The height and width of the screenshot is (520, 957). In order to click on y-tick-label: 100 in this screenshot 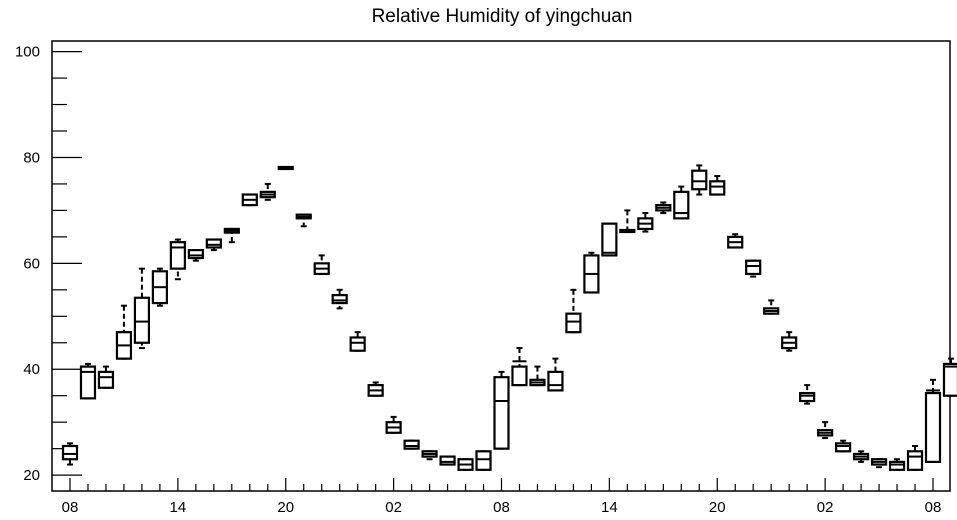, I will do `click(27, 52)`.